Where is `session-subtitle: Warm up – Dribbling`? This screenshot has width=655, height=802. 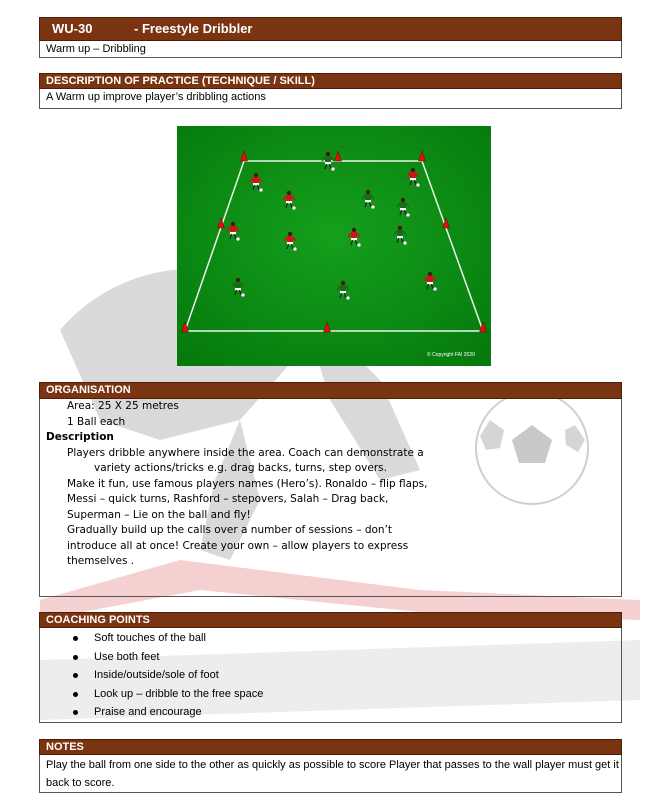 session-subtitle: Warm up – Dribbling is located at coordinates (330, 49).